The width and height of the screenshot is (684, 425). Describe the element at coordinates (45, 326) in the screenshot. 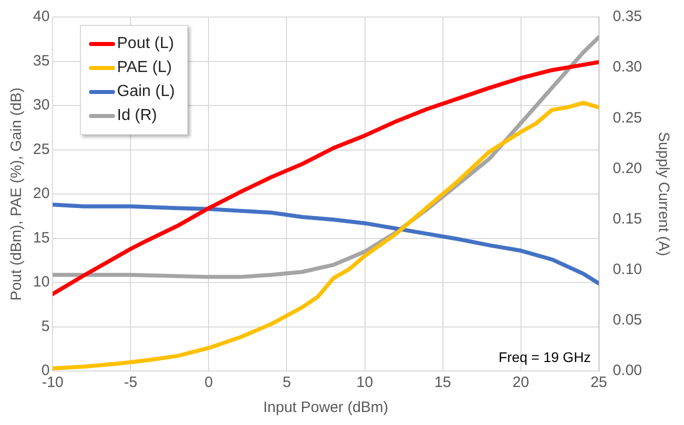

I see `y-tick-label: 5` at that location.